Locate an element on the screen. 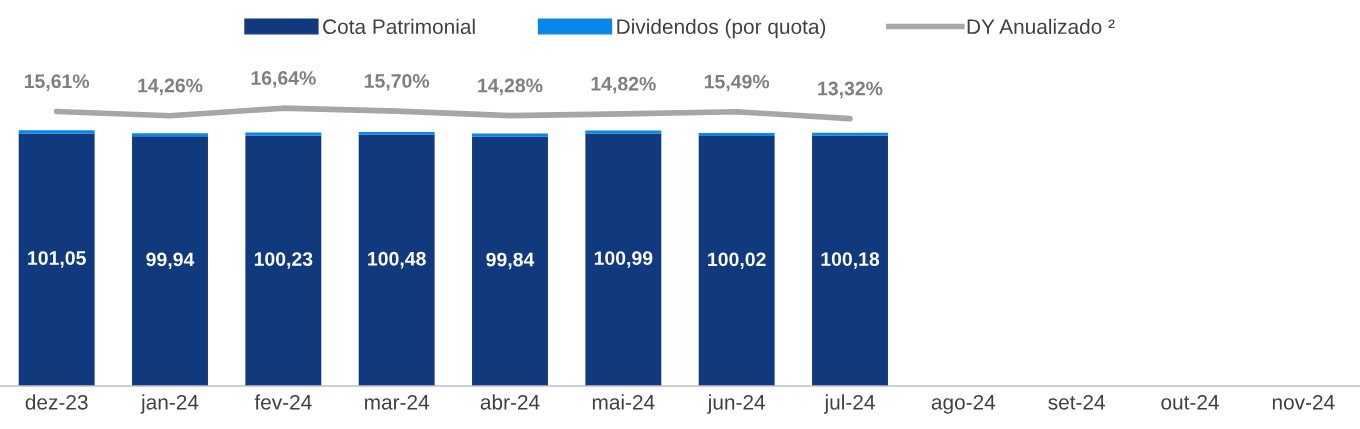 This screenshot has width=1360, height=429. x-tick-label: abr-24 is located at coordinates (510, 402).